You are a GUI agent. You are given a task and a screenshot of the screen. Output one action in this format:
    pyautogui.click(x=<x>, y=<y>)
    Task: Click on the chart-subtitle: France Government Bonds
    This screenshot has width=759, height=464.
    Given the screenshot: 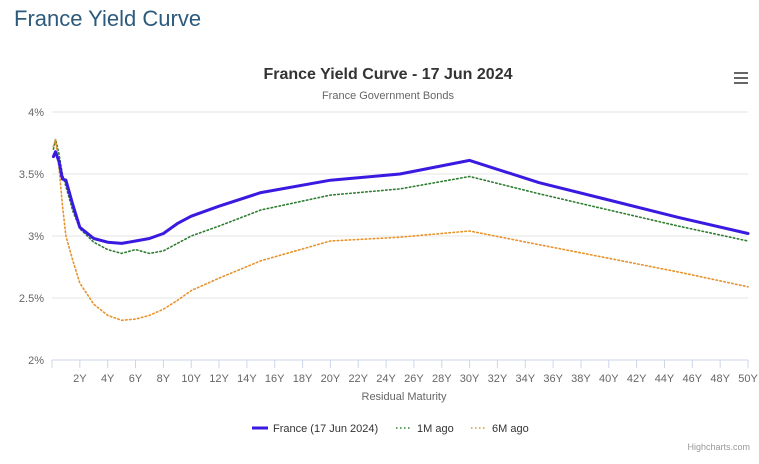 What is the action you would take?
    pyautogui.click(x=388, y=96)
    